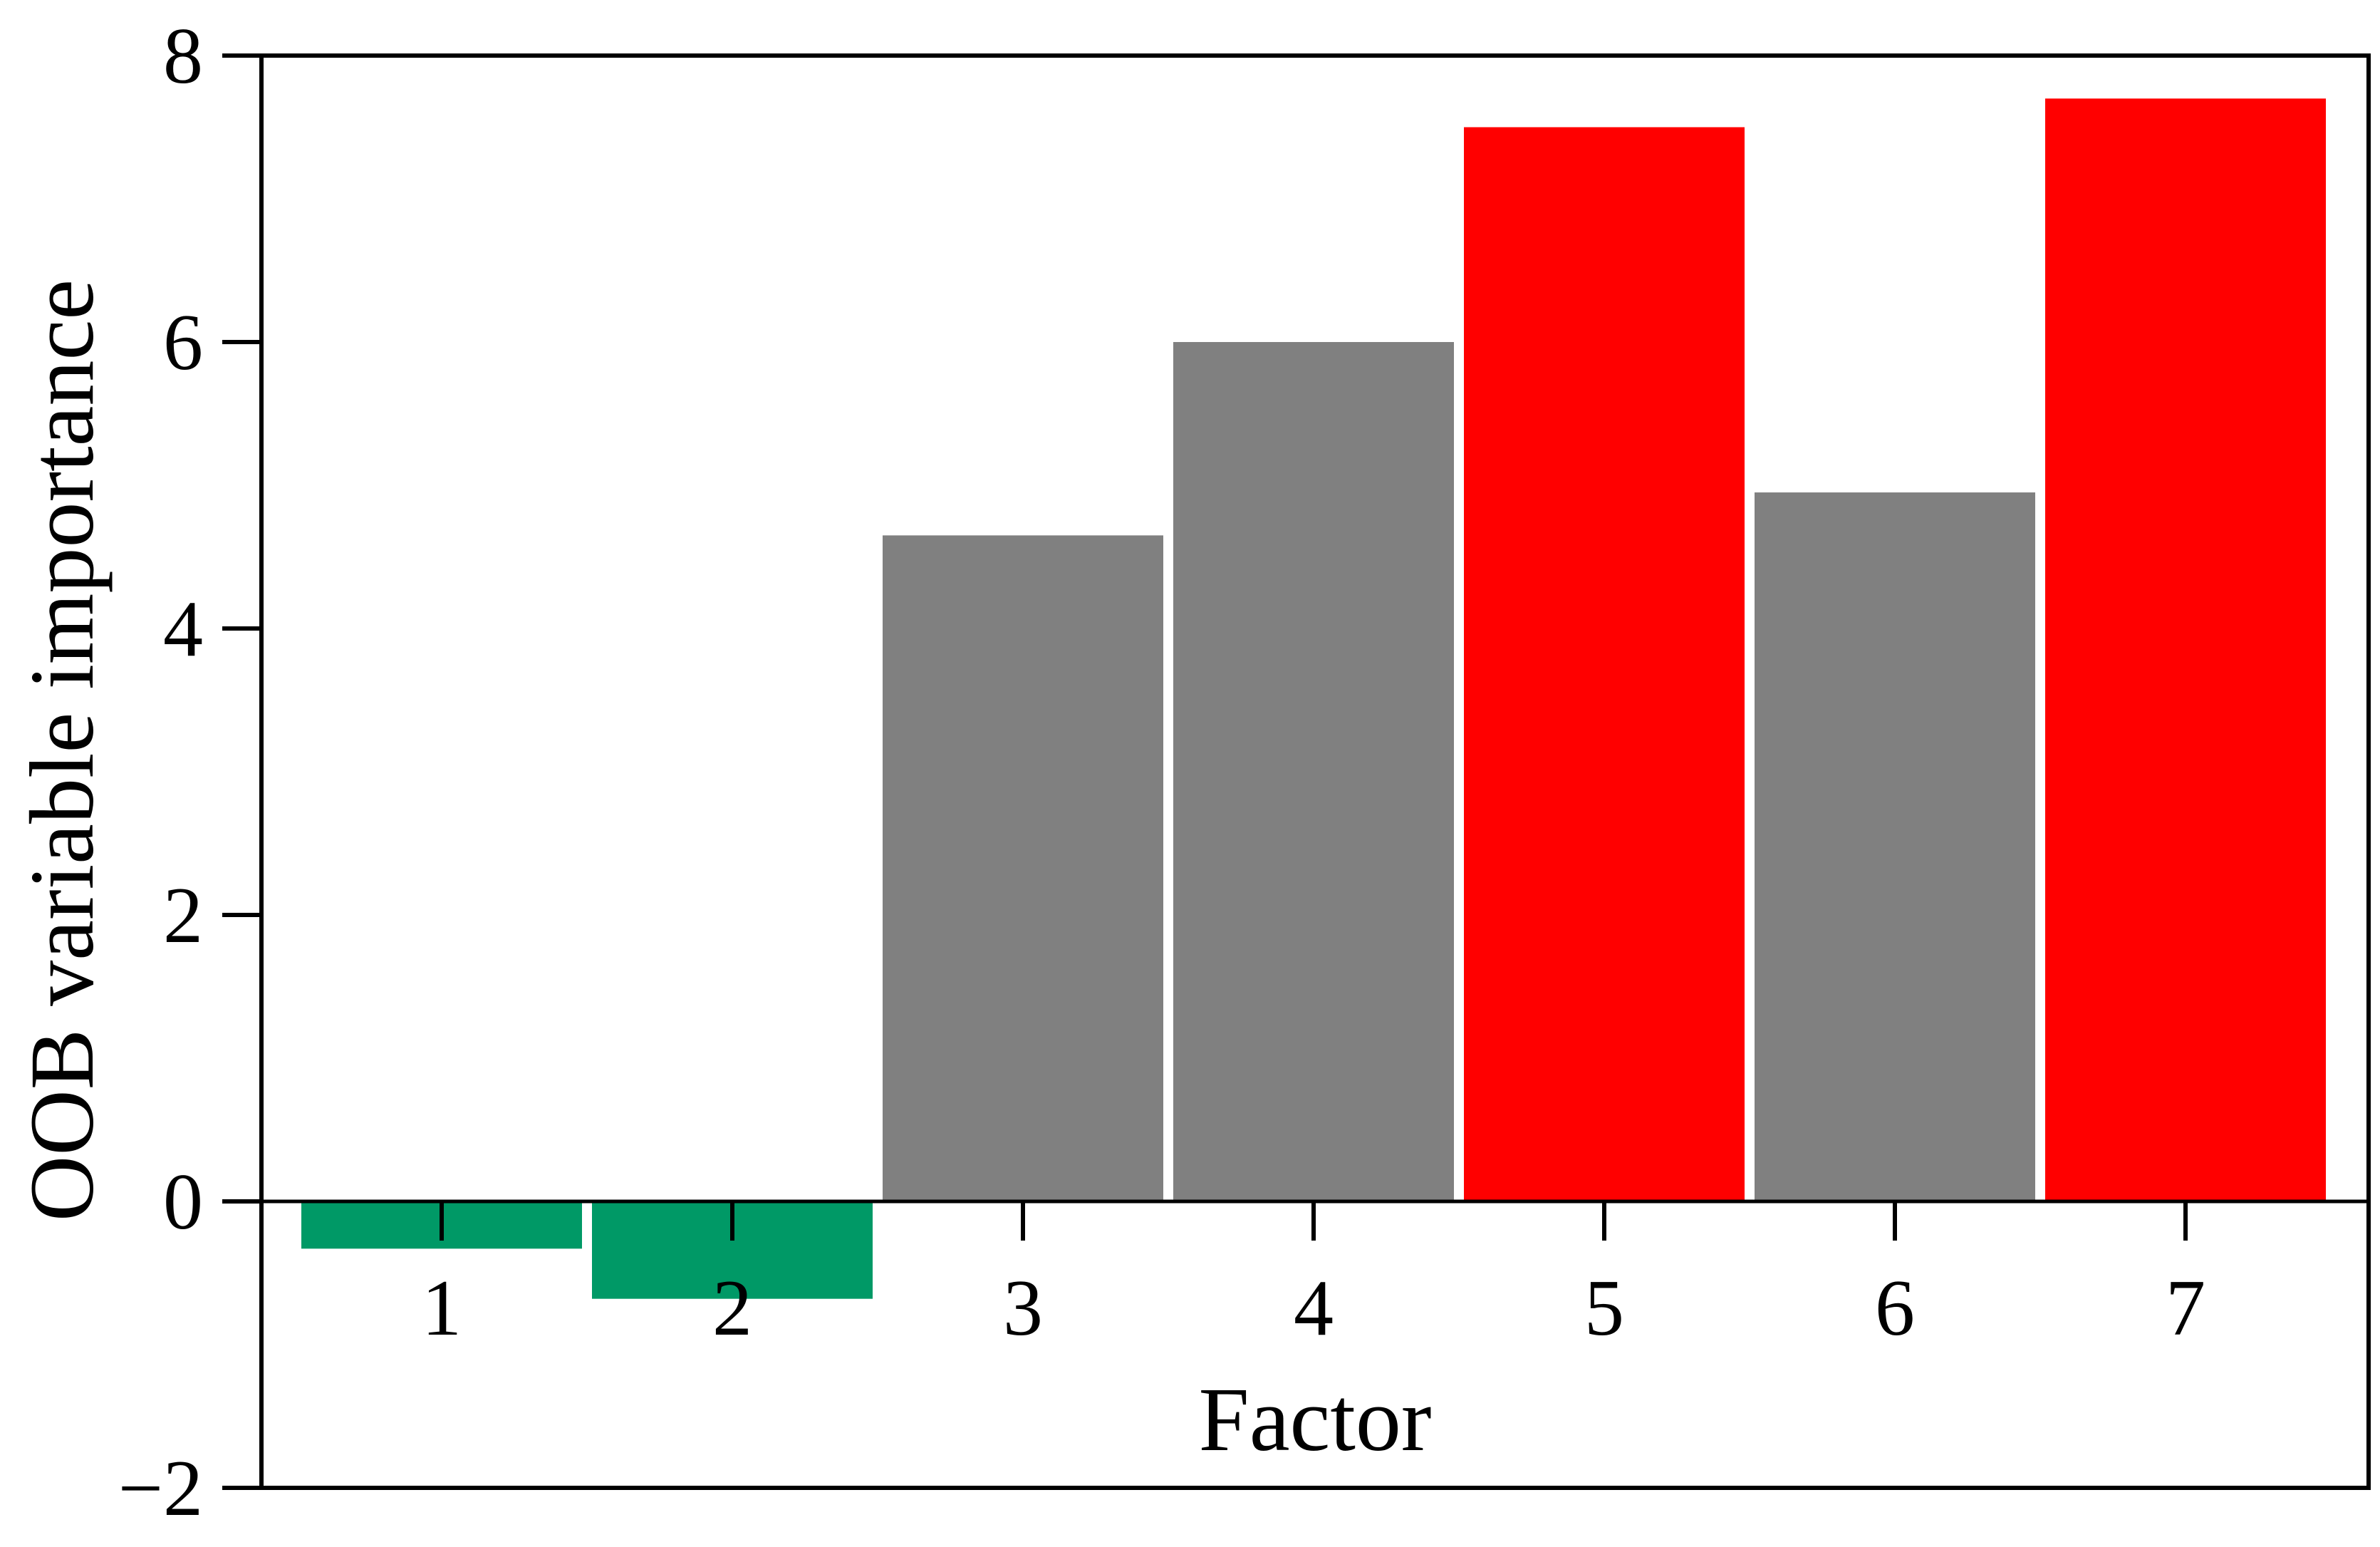  What do you see at coordinates (1895, 1308) in the screenshot?
I see `x-tick-label: 6` at bounding box center [1895, 1308].